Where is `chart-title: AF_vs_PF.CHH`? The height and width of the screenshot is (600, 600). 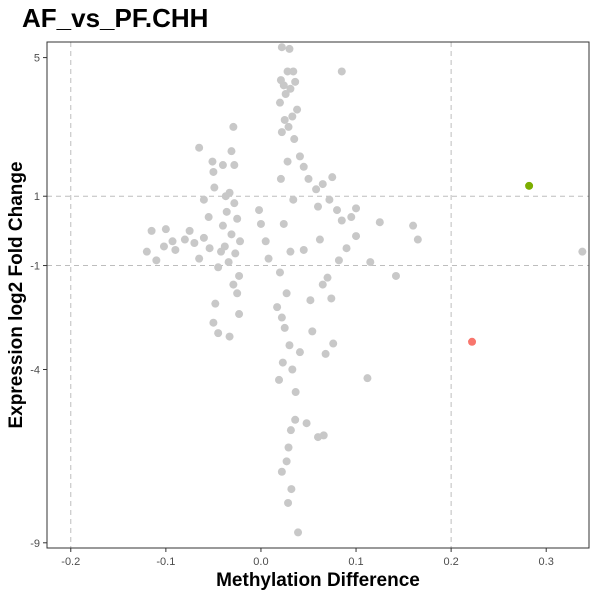 chart-title: AF_vs_PF.CHH is located at coordinates (115, 18).